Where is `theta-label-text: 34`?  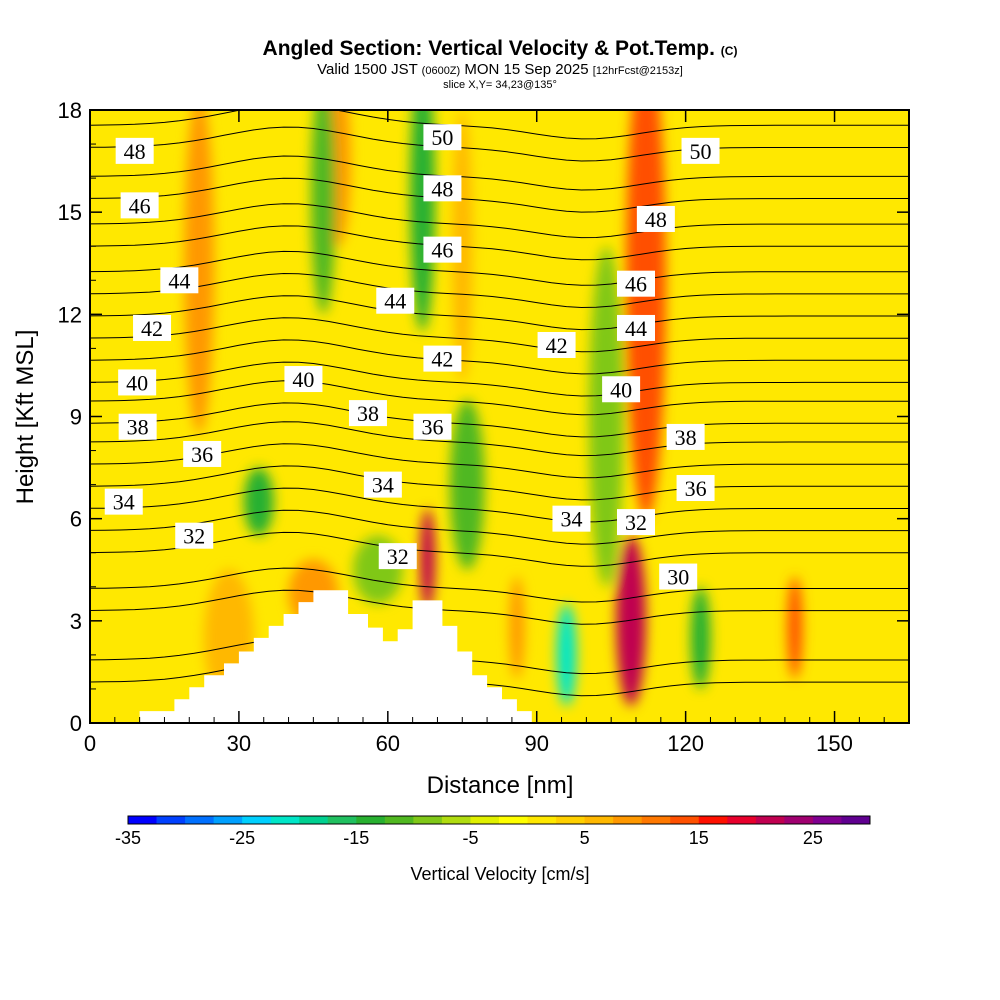 theta-label-text: 34 is located at coordinates (571, 519).